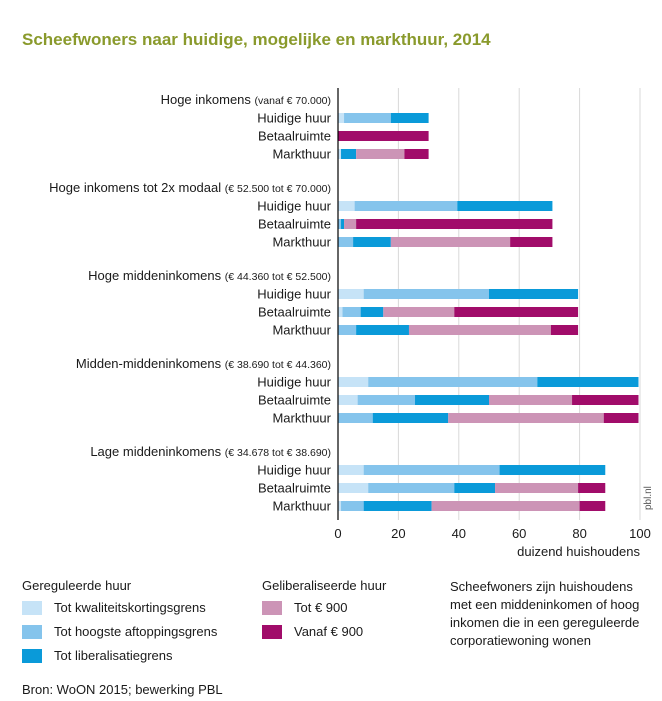  I want to click on legend-label: Tot liberalisatiegrens, so click(113, 655).